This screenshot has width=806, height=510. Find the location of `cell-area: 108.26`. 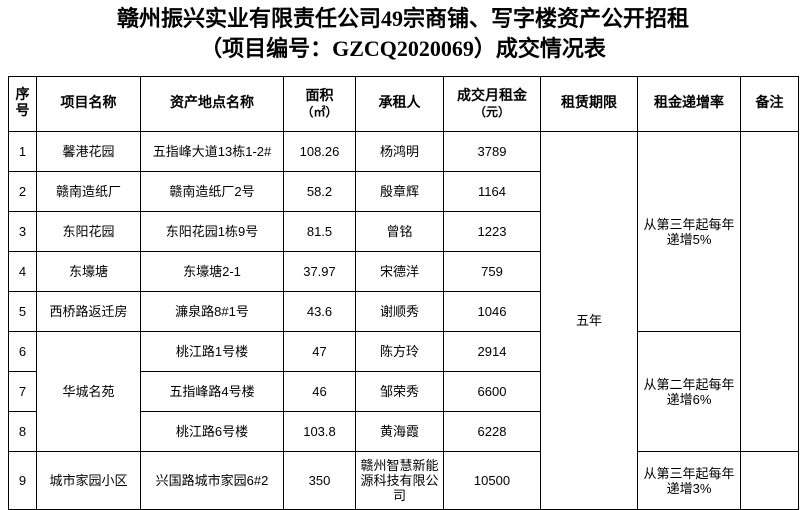

cell-area: 108.26 is located at coordinates (319, 151).